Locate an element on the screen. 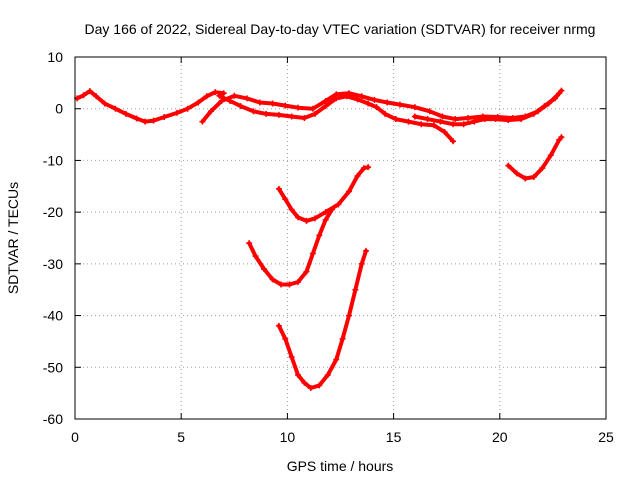  x-tick-label: 20 is located at coordinates (500, 437).